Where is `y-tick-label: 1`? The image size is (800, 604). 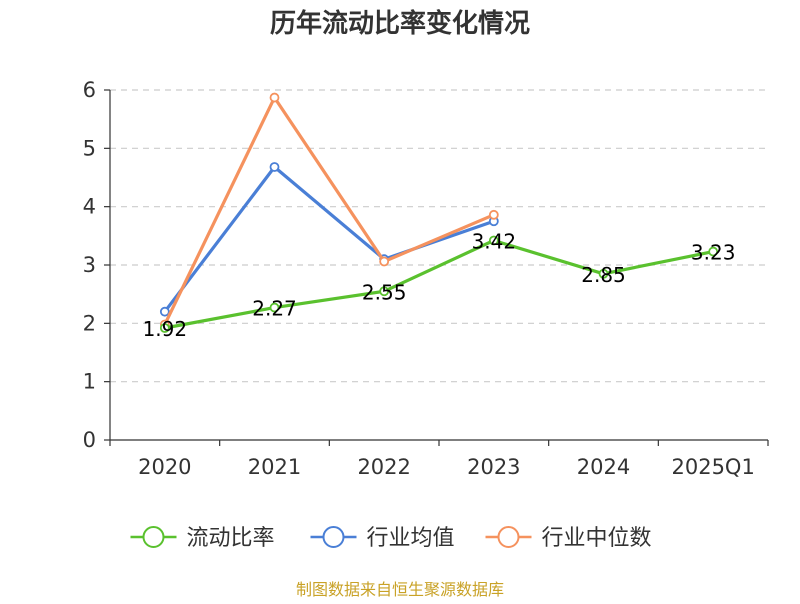 y-tick-label: 1 is located at coordinates (89, 382).